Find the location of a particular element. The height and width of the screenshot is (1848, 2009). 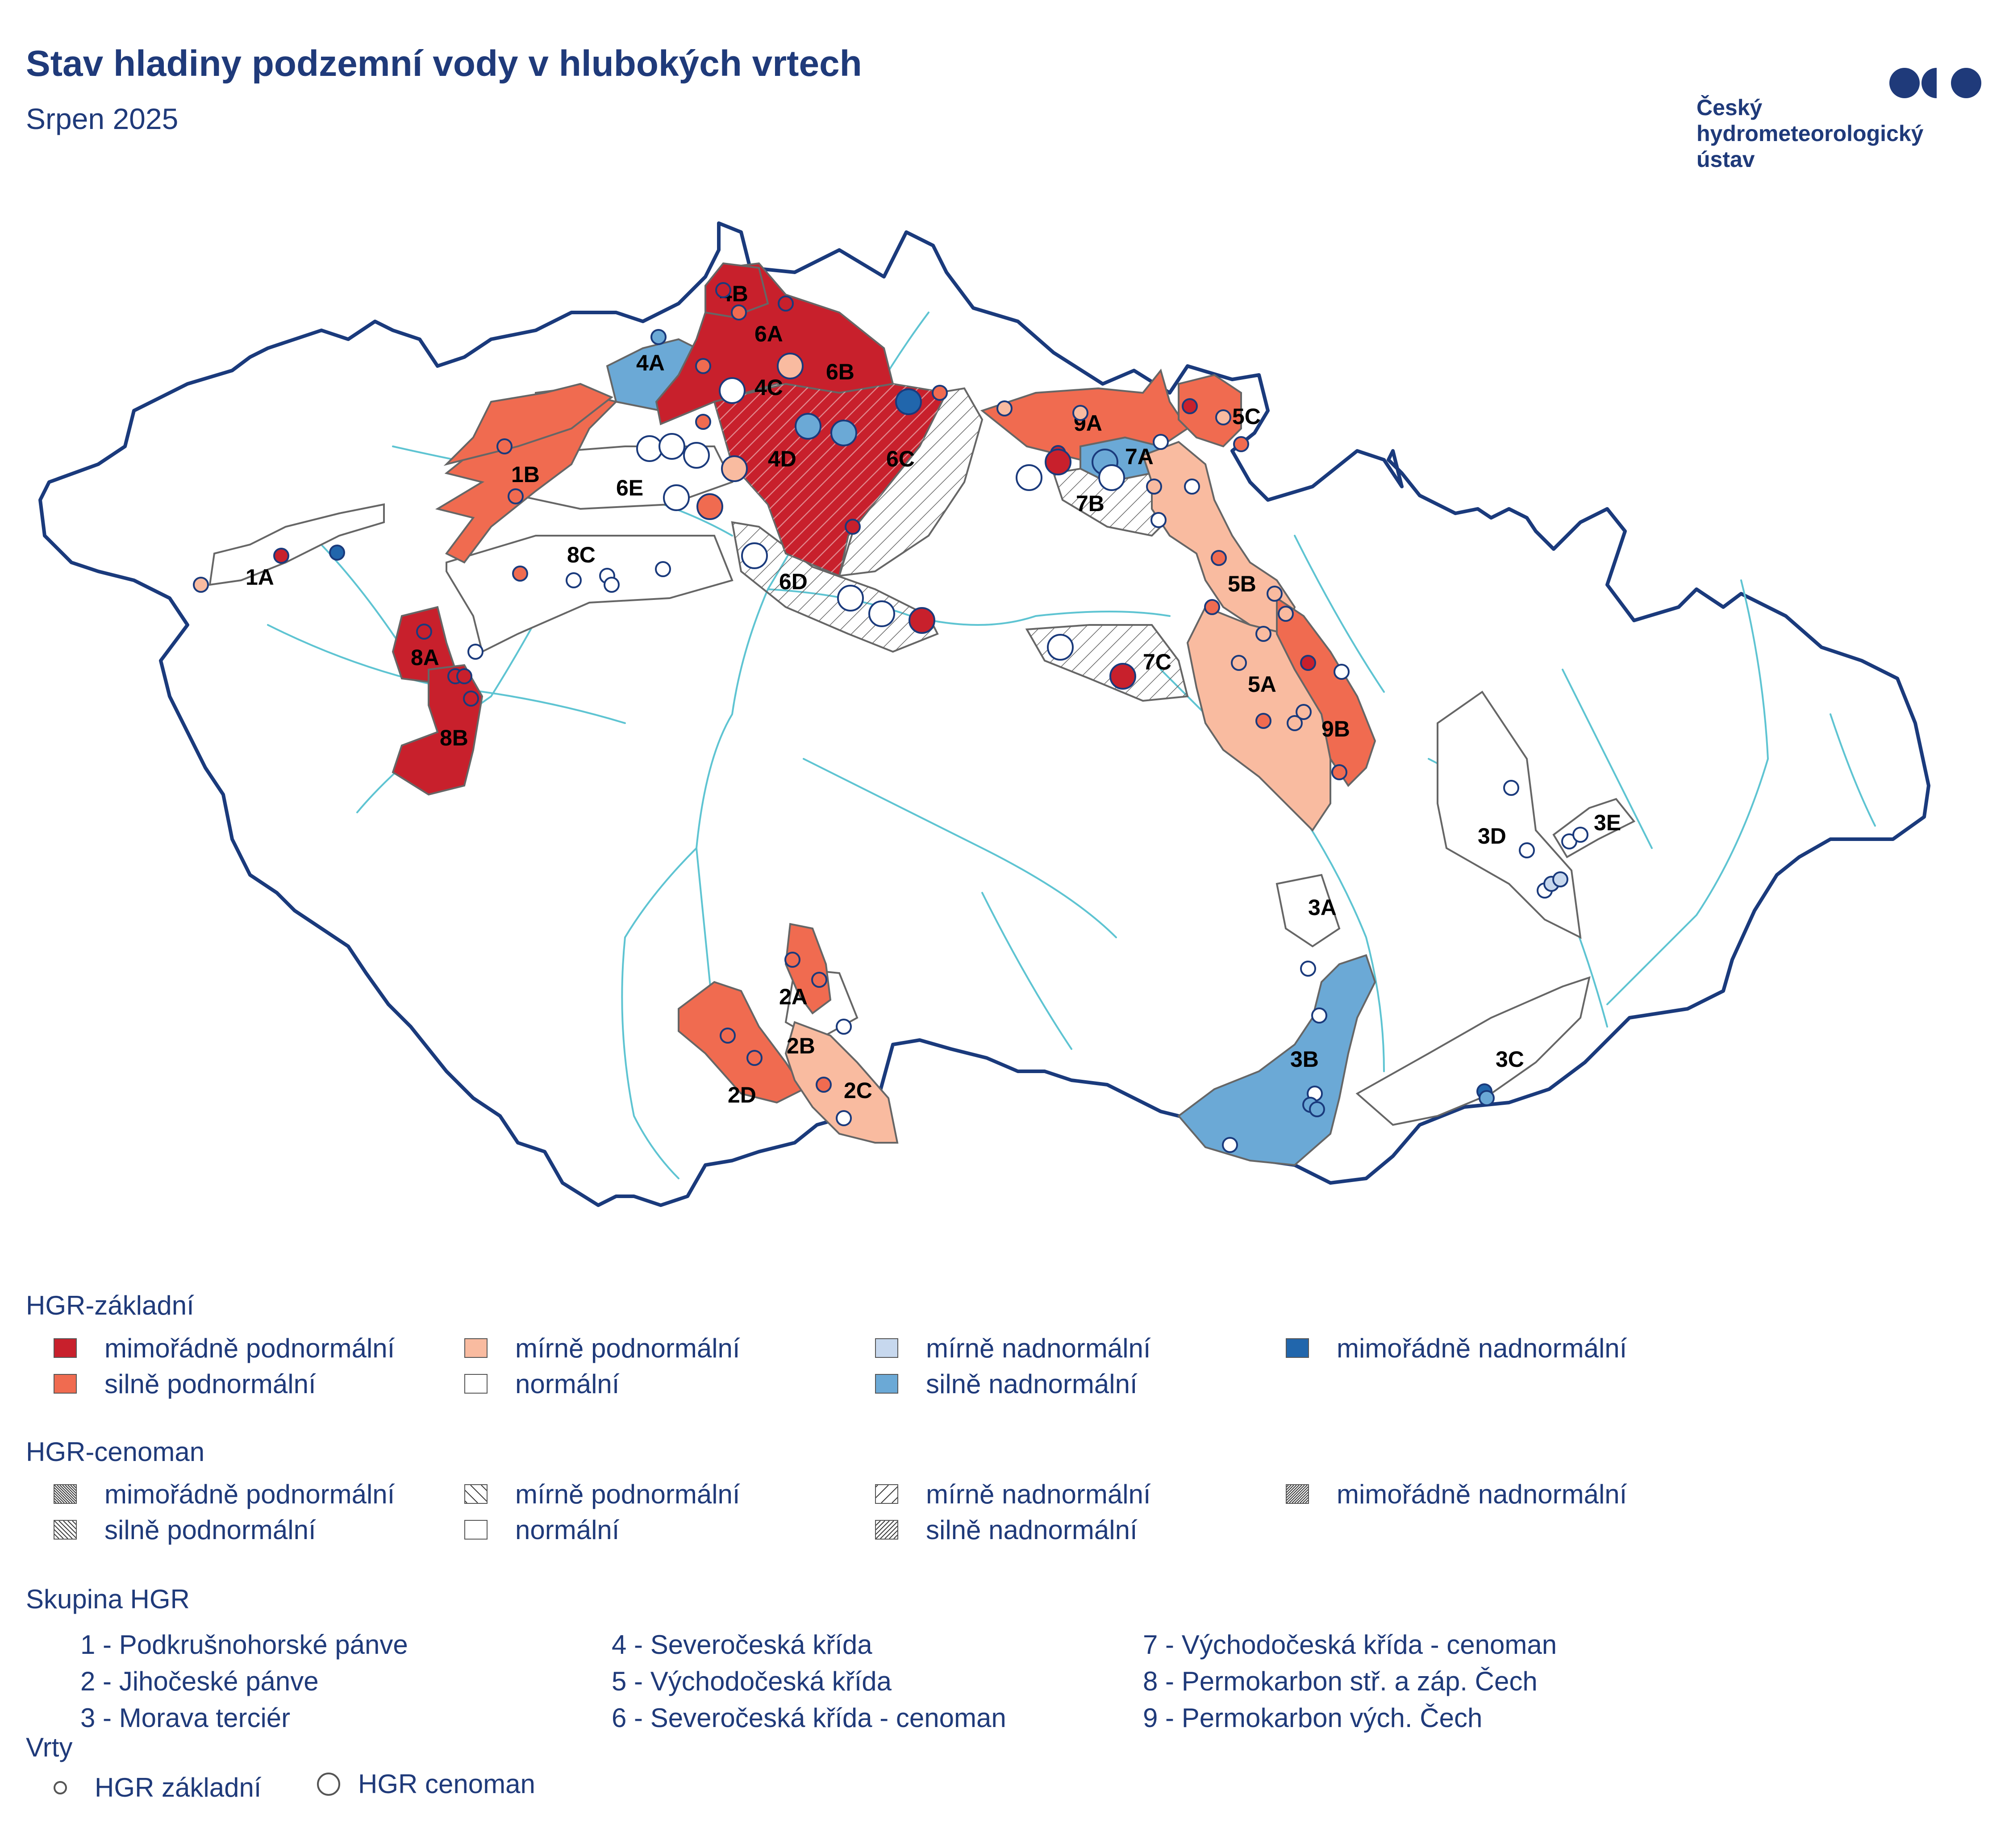

label-2A: 2A is located at coordinates (793, 996).